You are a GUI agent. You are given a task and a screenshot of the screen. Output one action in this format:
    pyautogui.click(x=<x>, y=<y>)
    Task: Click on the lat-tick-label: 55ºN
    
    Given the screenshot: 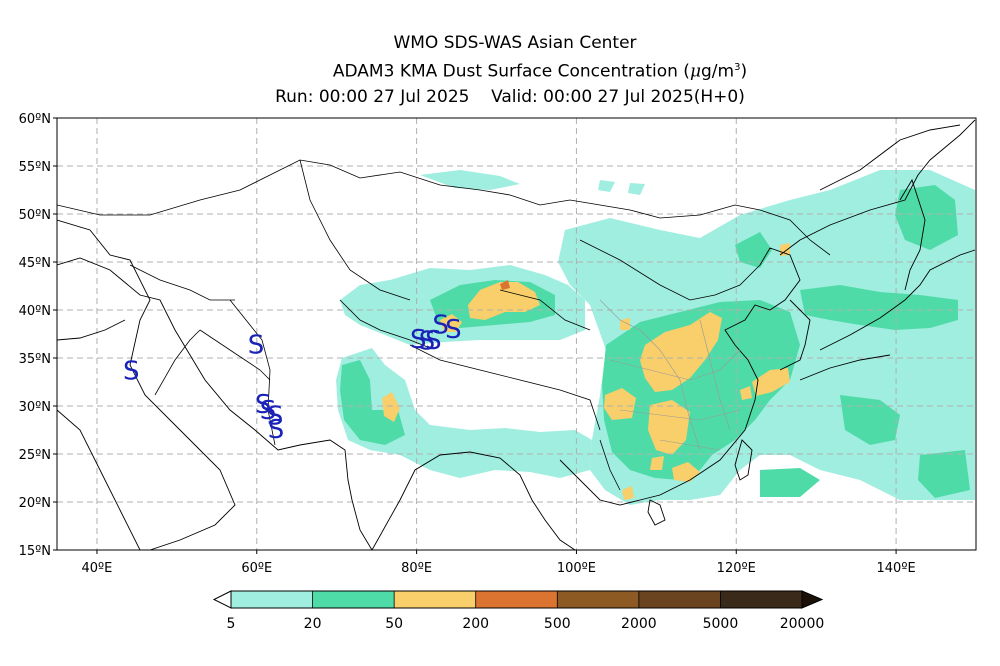 What is the action you would take?
    pyautogui.click(x=35, y=167)
    